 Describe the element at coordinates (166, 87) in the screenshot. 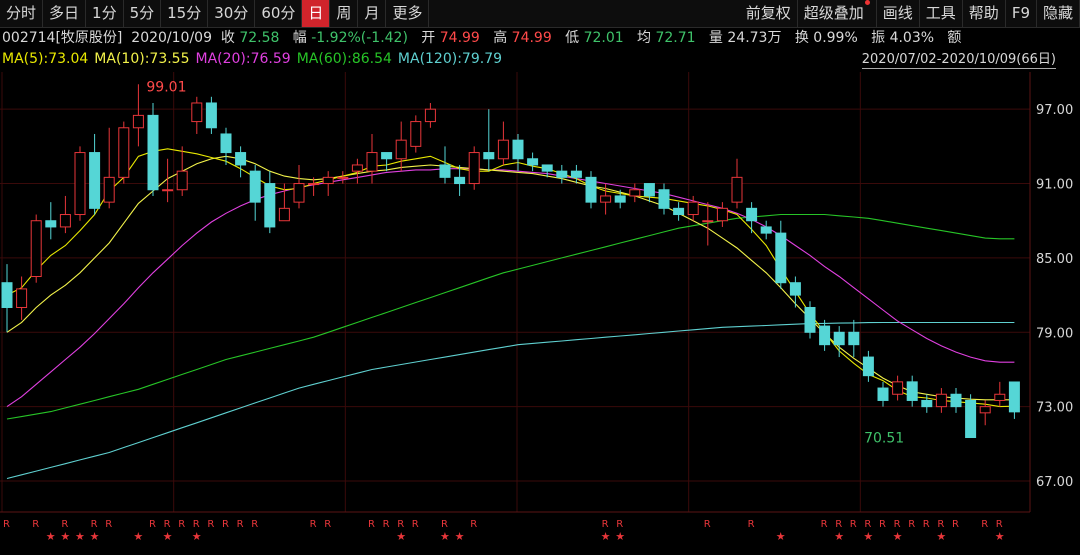

I see `annotation-label-0: 99.01` at that location.